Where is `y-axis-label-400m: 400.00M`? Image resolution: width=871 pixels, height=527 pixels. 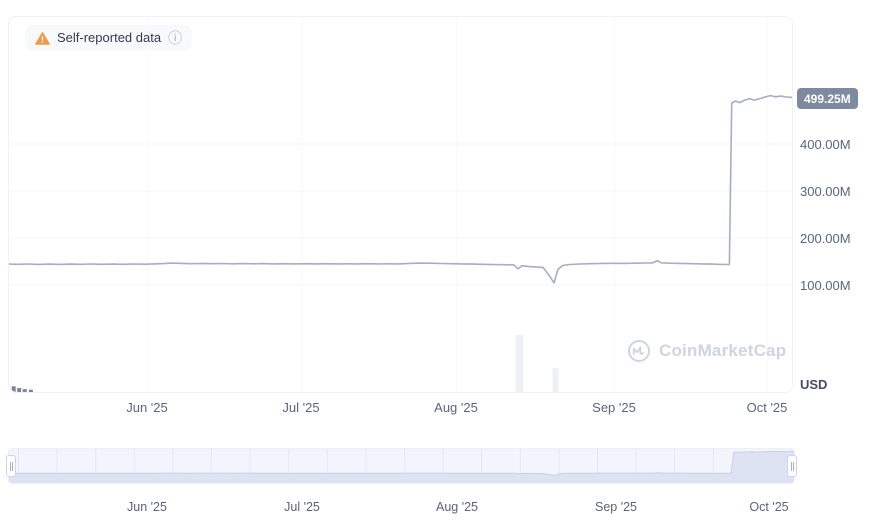 y-axis-label-400m: 400.00M is located at coordinates (825, 144).